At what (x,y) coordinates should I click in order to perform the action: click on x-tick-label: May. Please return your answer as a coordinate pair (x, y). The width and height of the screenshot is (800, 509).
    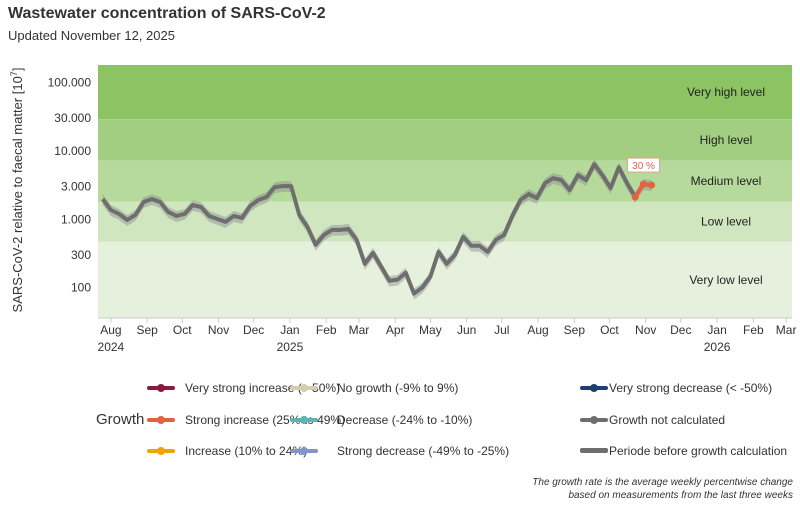
    Looking at the image, I should click on (430, 330).